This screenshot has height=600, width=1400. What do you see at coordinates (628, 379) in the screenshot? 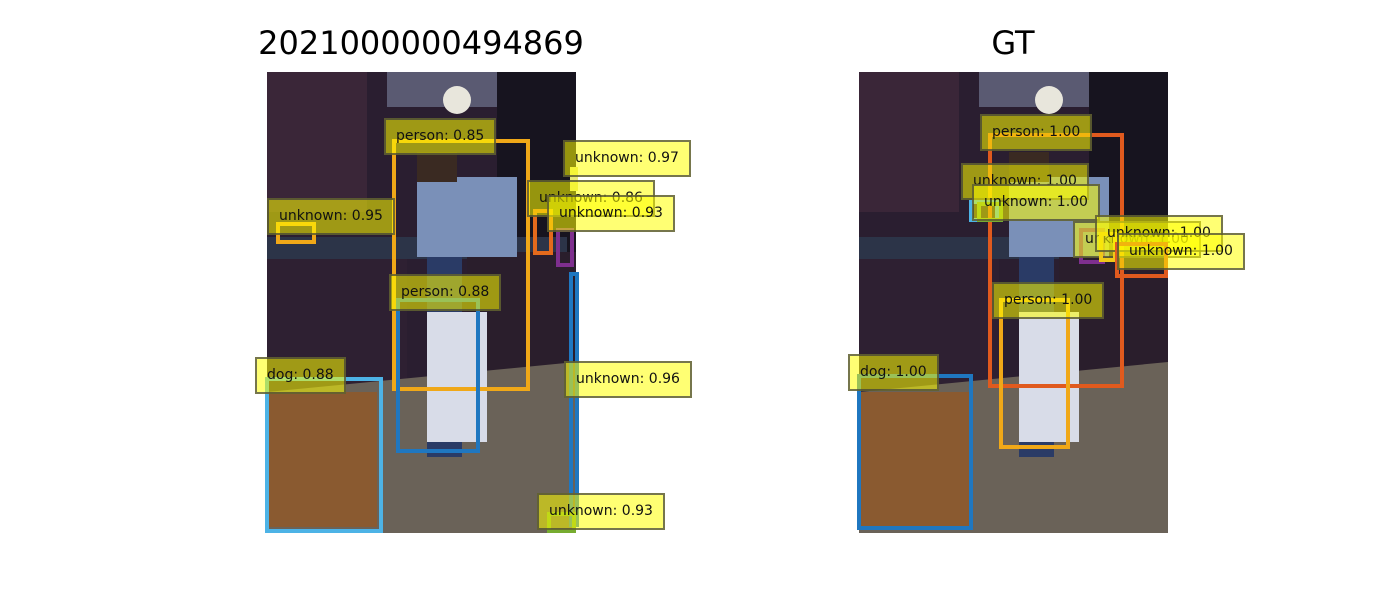
I see `detection-label: unknown: 0.96` at bounding box center [628, 379].